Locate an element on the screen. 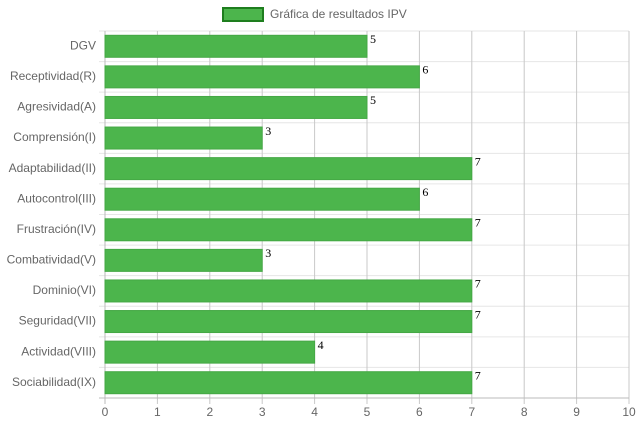 The width and height of the screenshot is (639, 432). x-tick-label: 8 is located at coordinates (524, 412).